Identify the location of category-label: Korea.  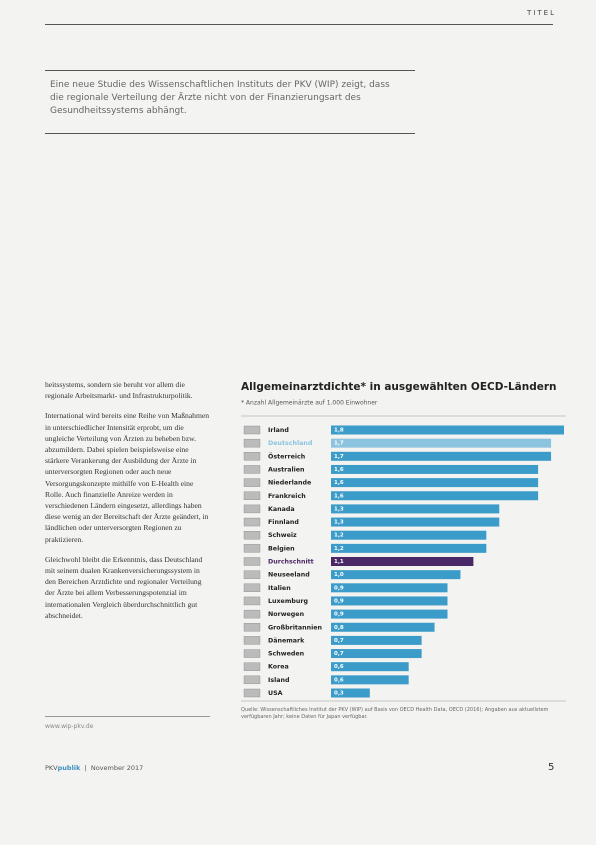
(278, 667).